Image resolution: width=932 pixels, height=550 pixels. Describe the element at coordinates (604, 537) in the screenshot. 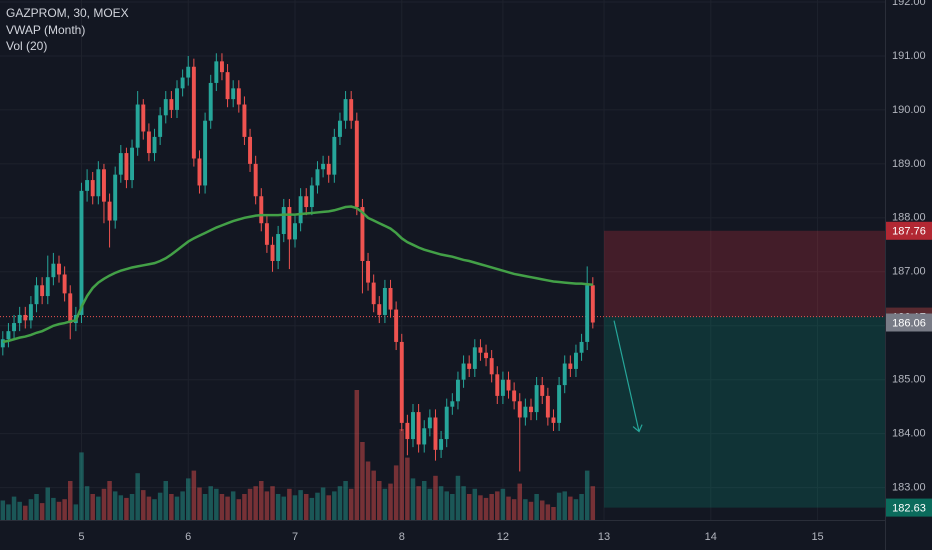

I see `x-tick-label: 13` at that location.